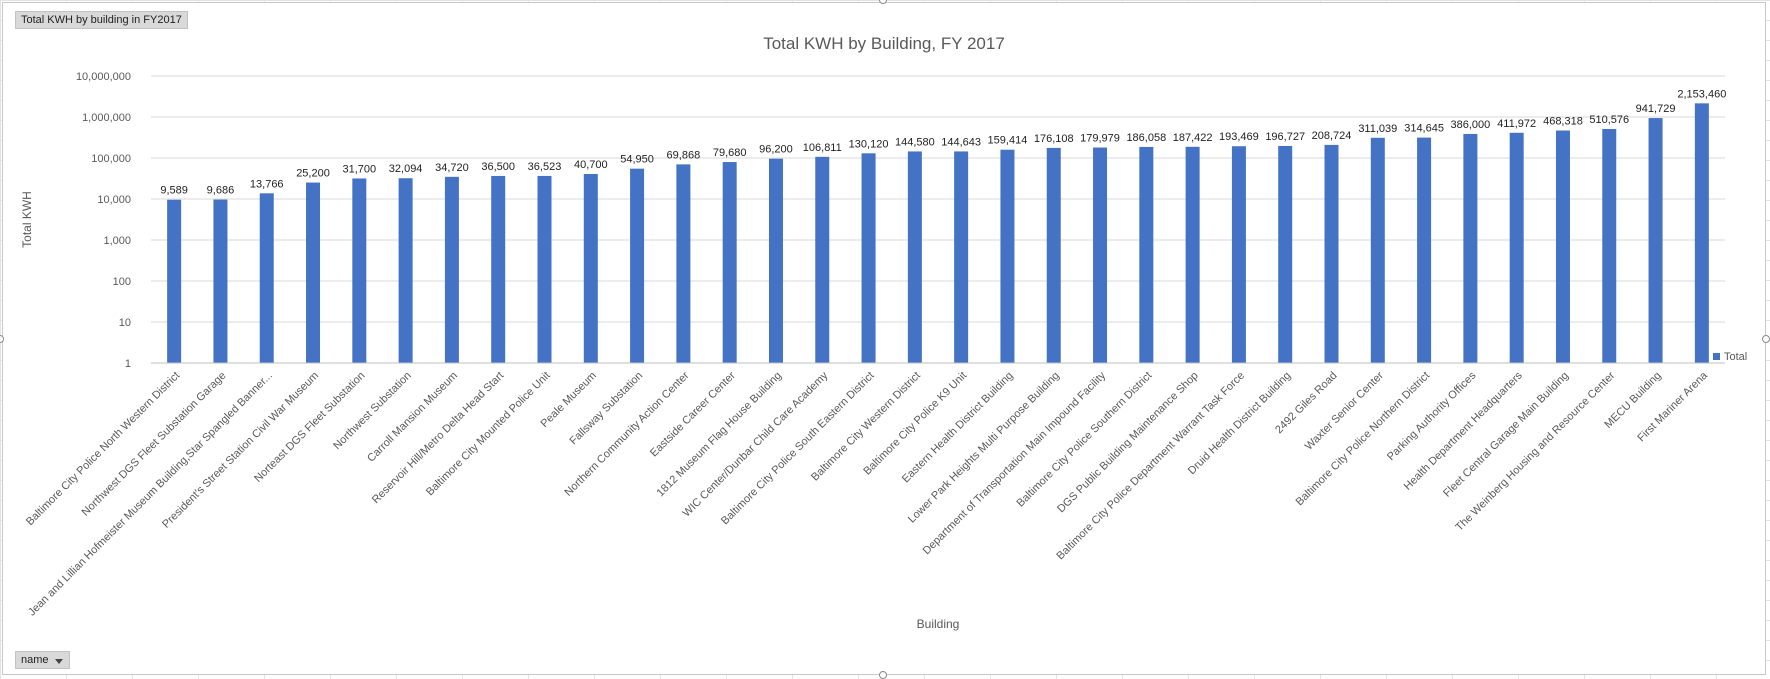  I want to click on x-axis-title: Building, so click(938, 624).